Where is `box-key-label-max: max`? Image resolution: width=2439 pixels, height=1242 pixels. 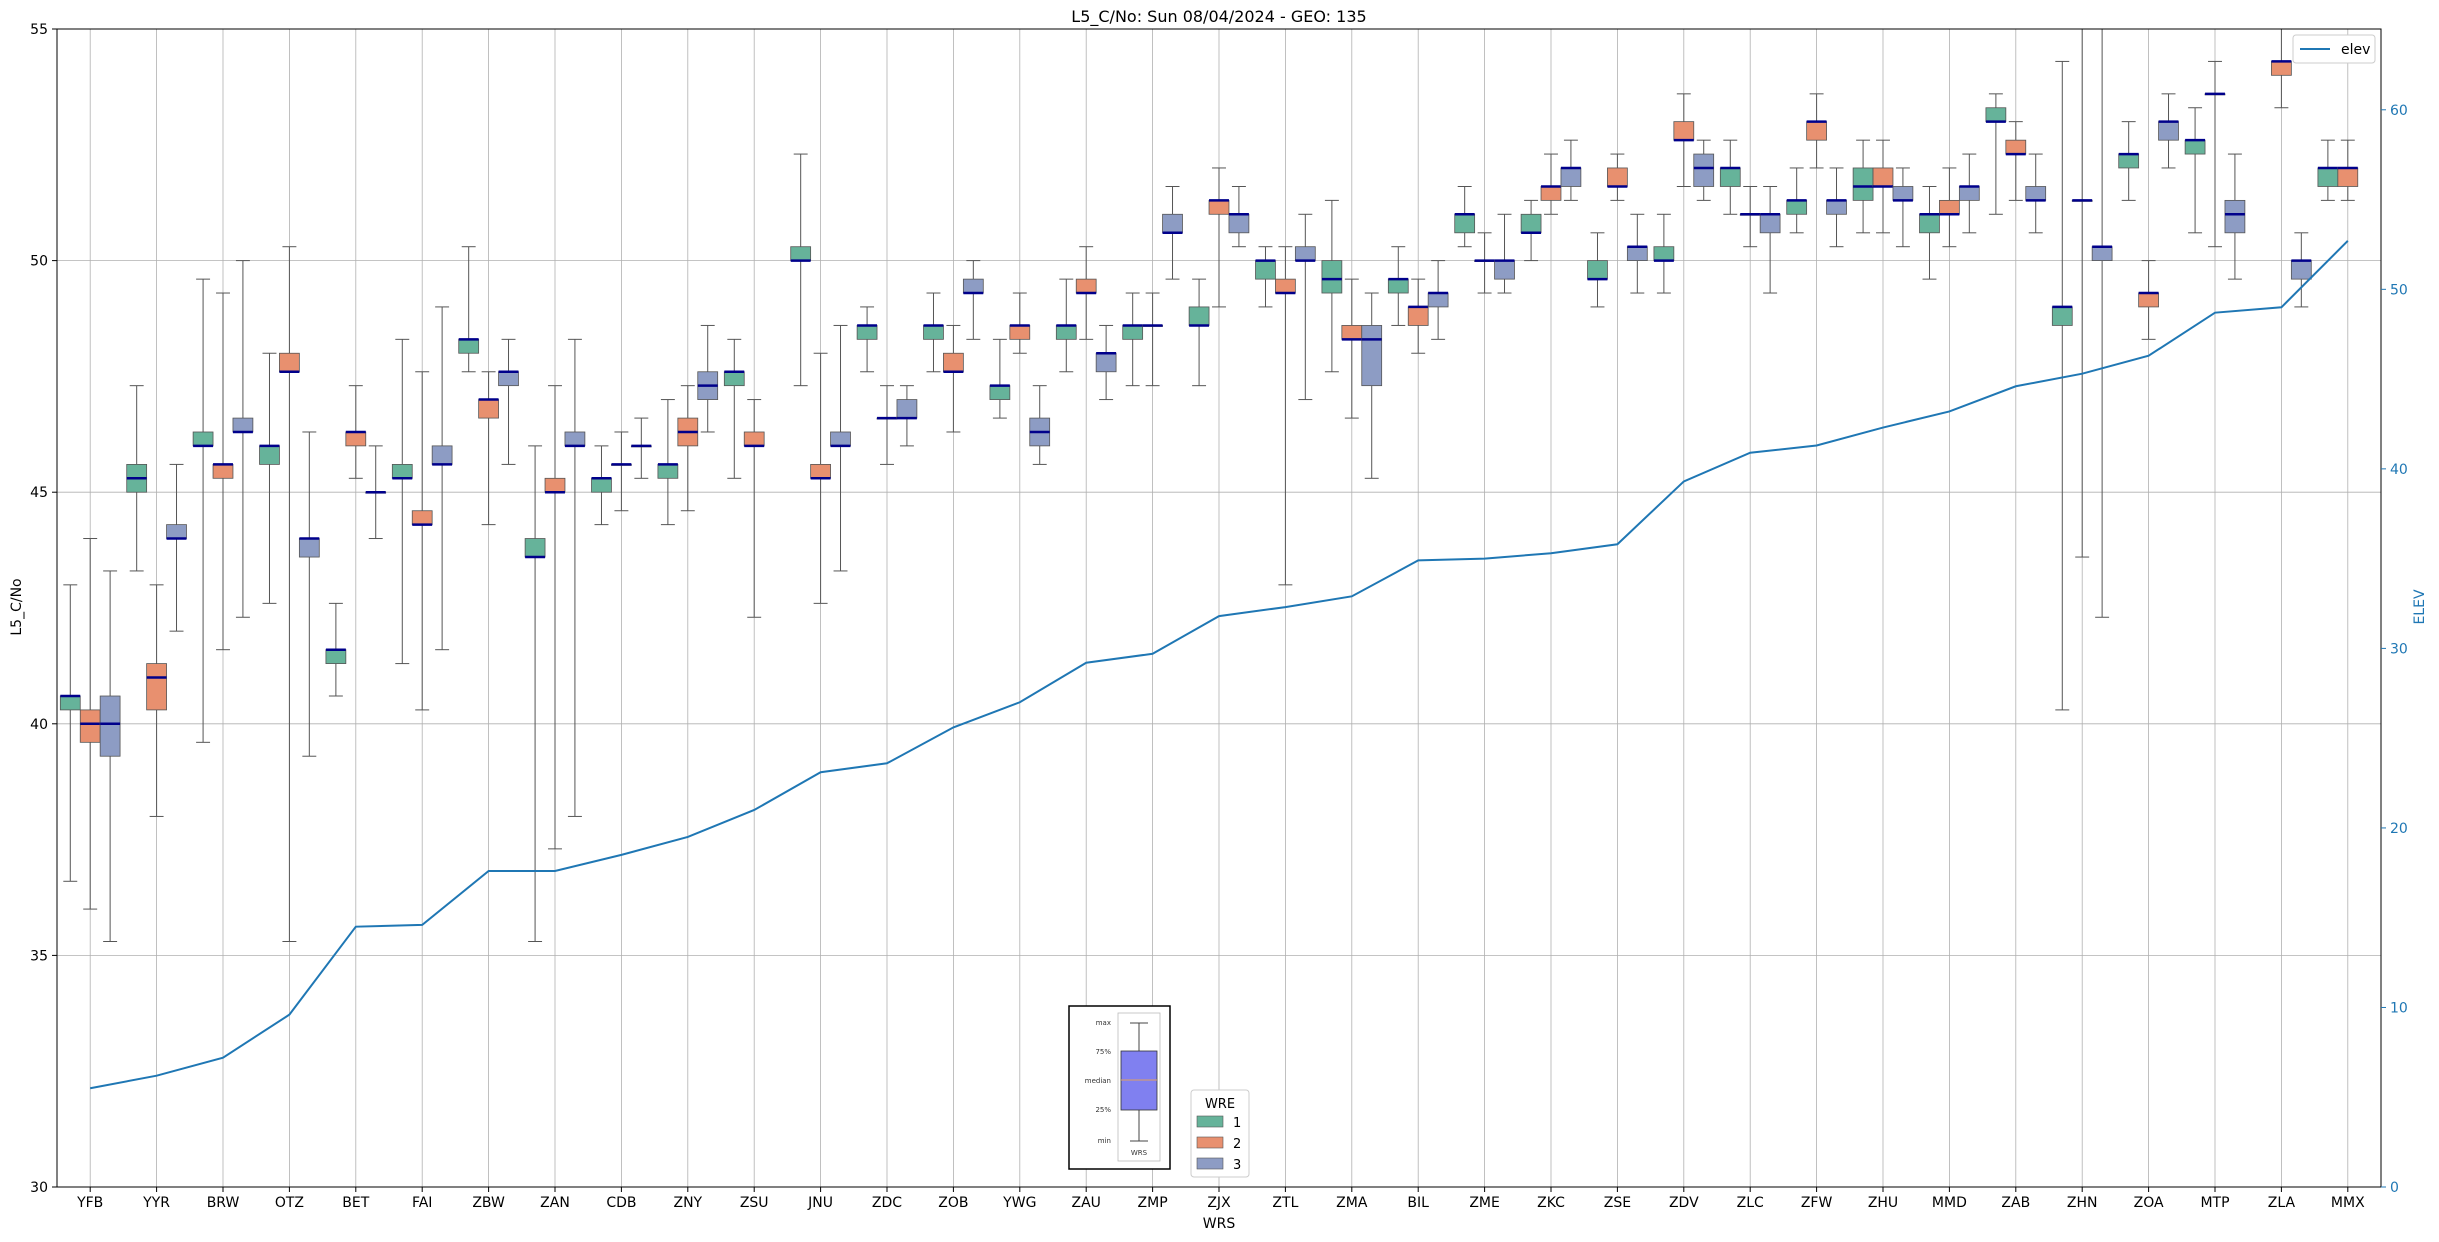 box-key-label-max: max is located at coordinates (1103, 1023).